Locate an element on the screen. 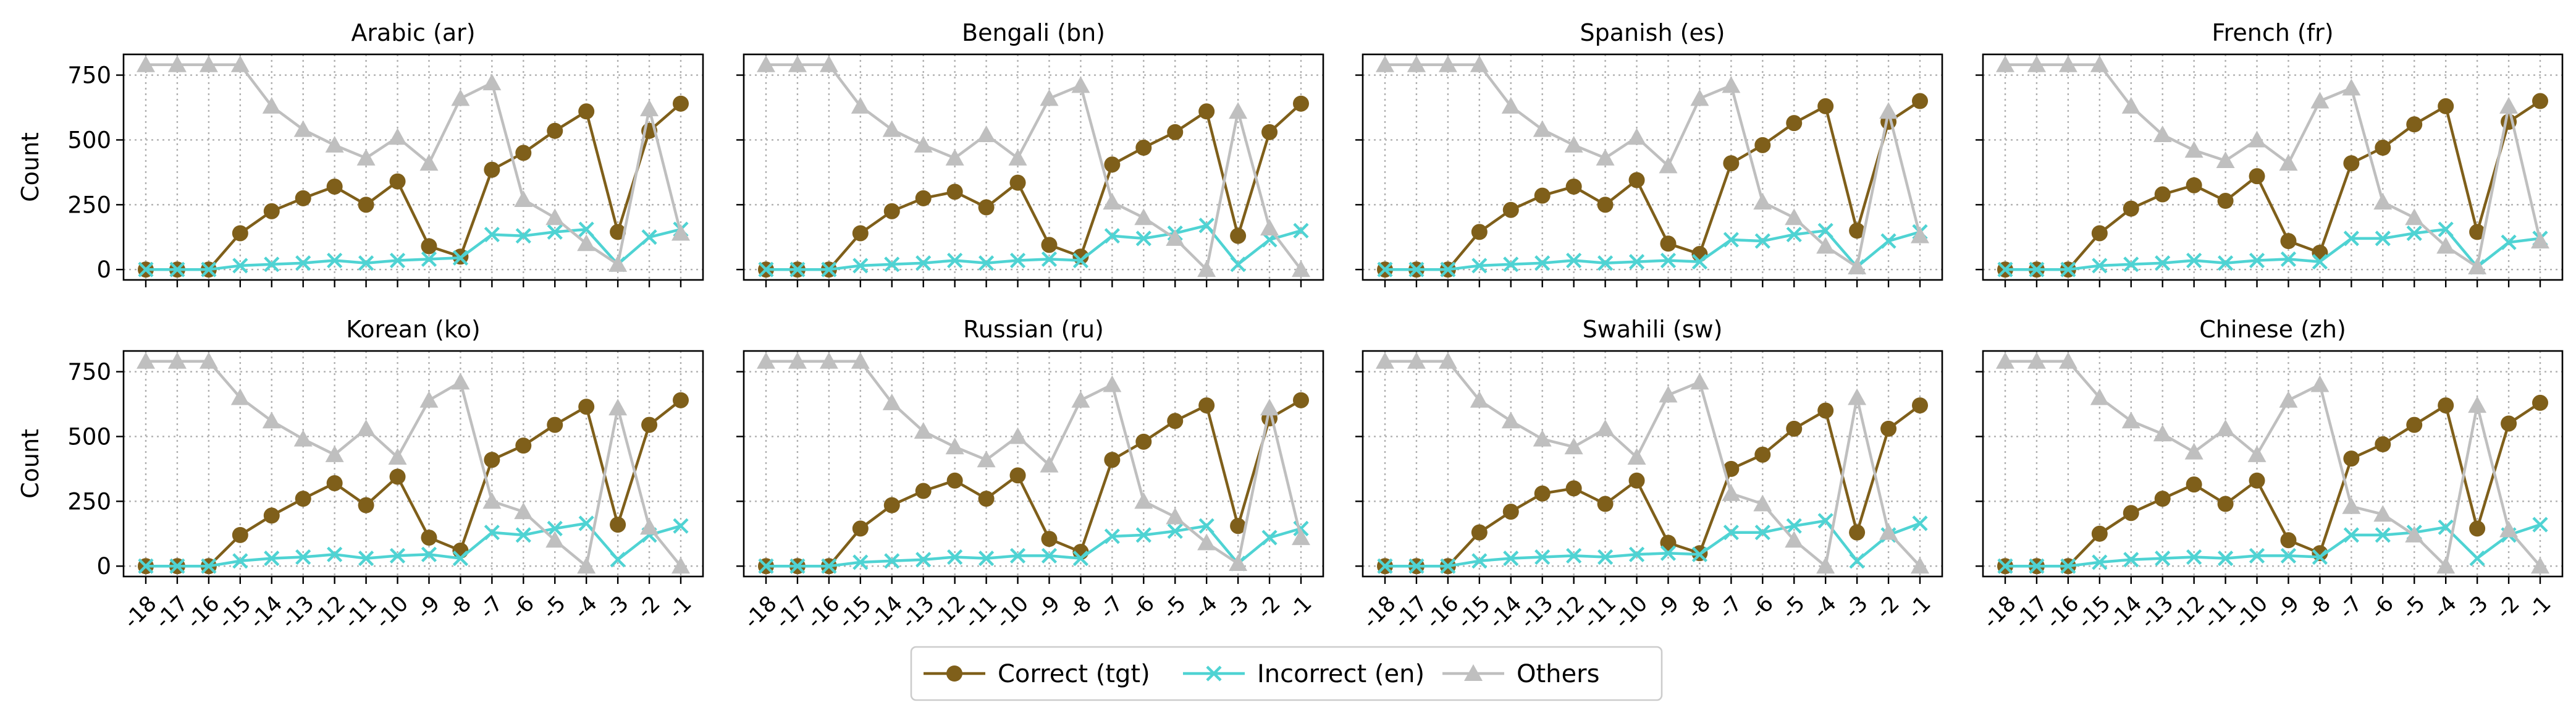 This screenshot has width=2576, height=718. legend-marker-triangle is located at coordinates (1473, 672).